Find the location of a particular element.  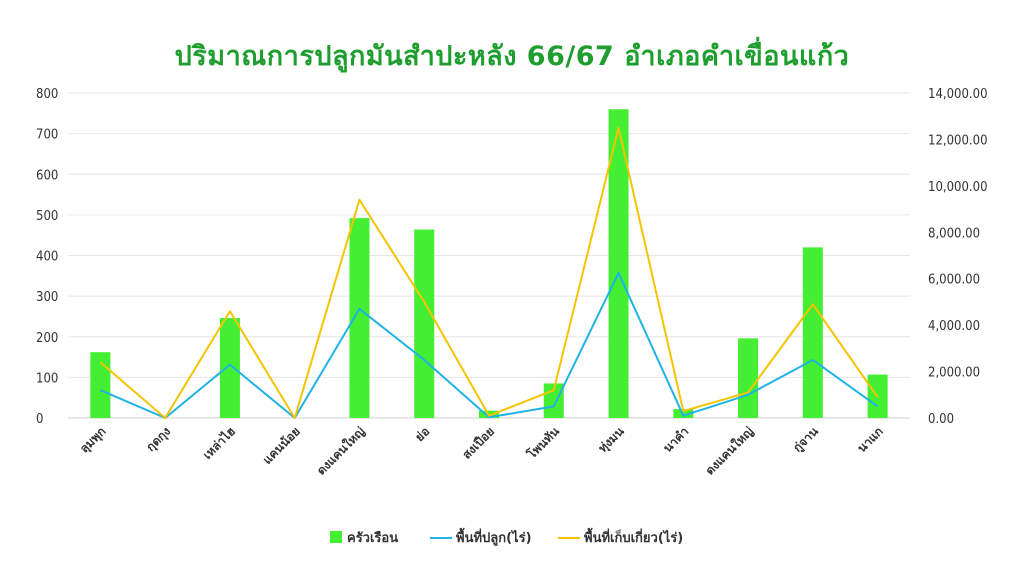

y-left-tick-label: 300 is located at coordinates (47, 297).